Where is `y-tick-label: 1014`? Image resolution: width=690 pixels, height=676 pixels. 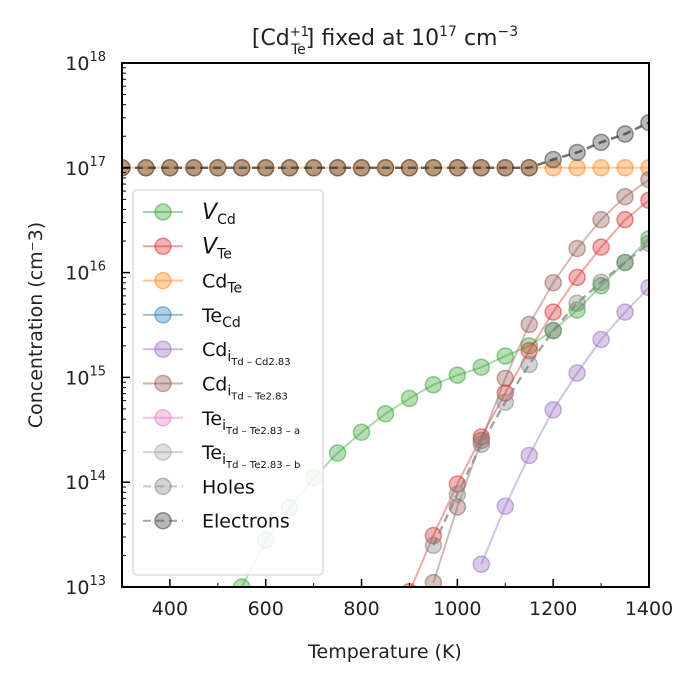 y-tick-label: 1014 is located at coordinates (85, 481).